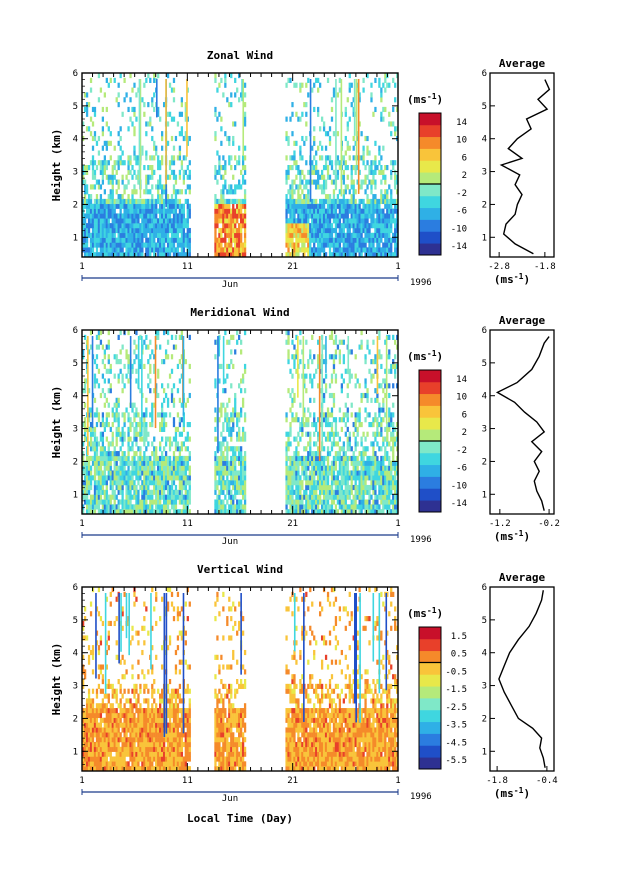  What do you see at coordinates (545, 267) in the screenshot?
I see `avg-x-tick-label: -1.8` at bounding box center [545, 267].